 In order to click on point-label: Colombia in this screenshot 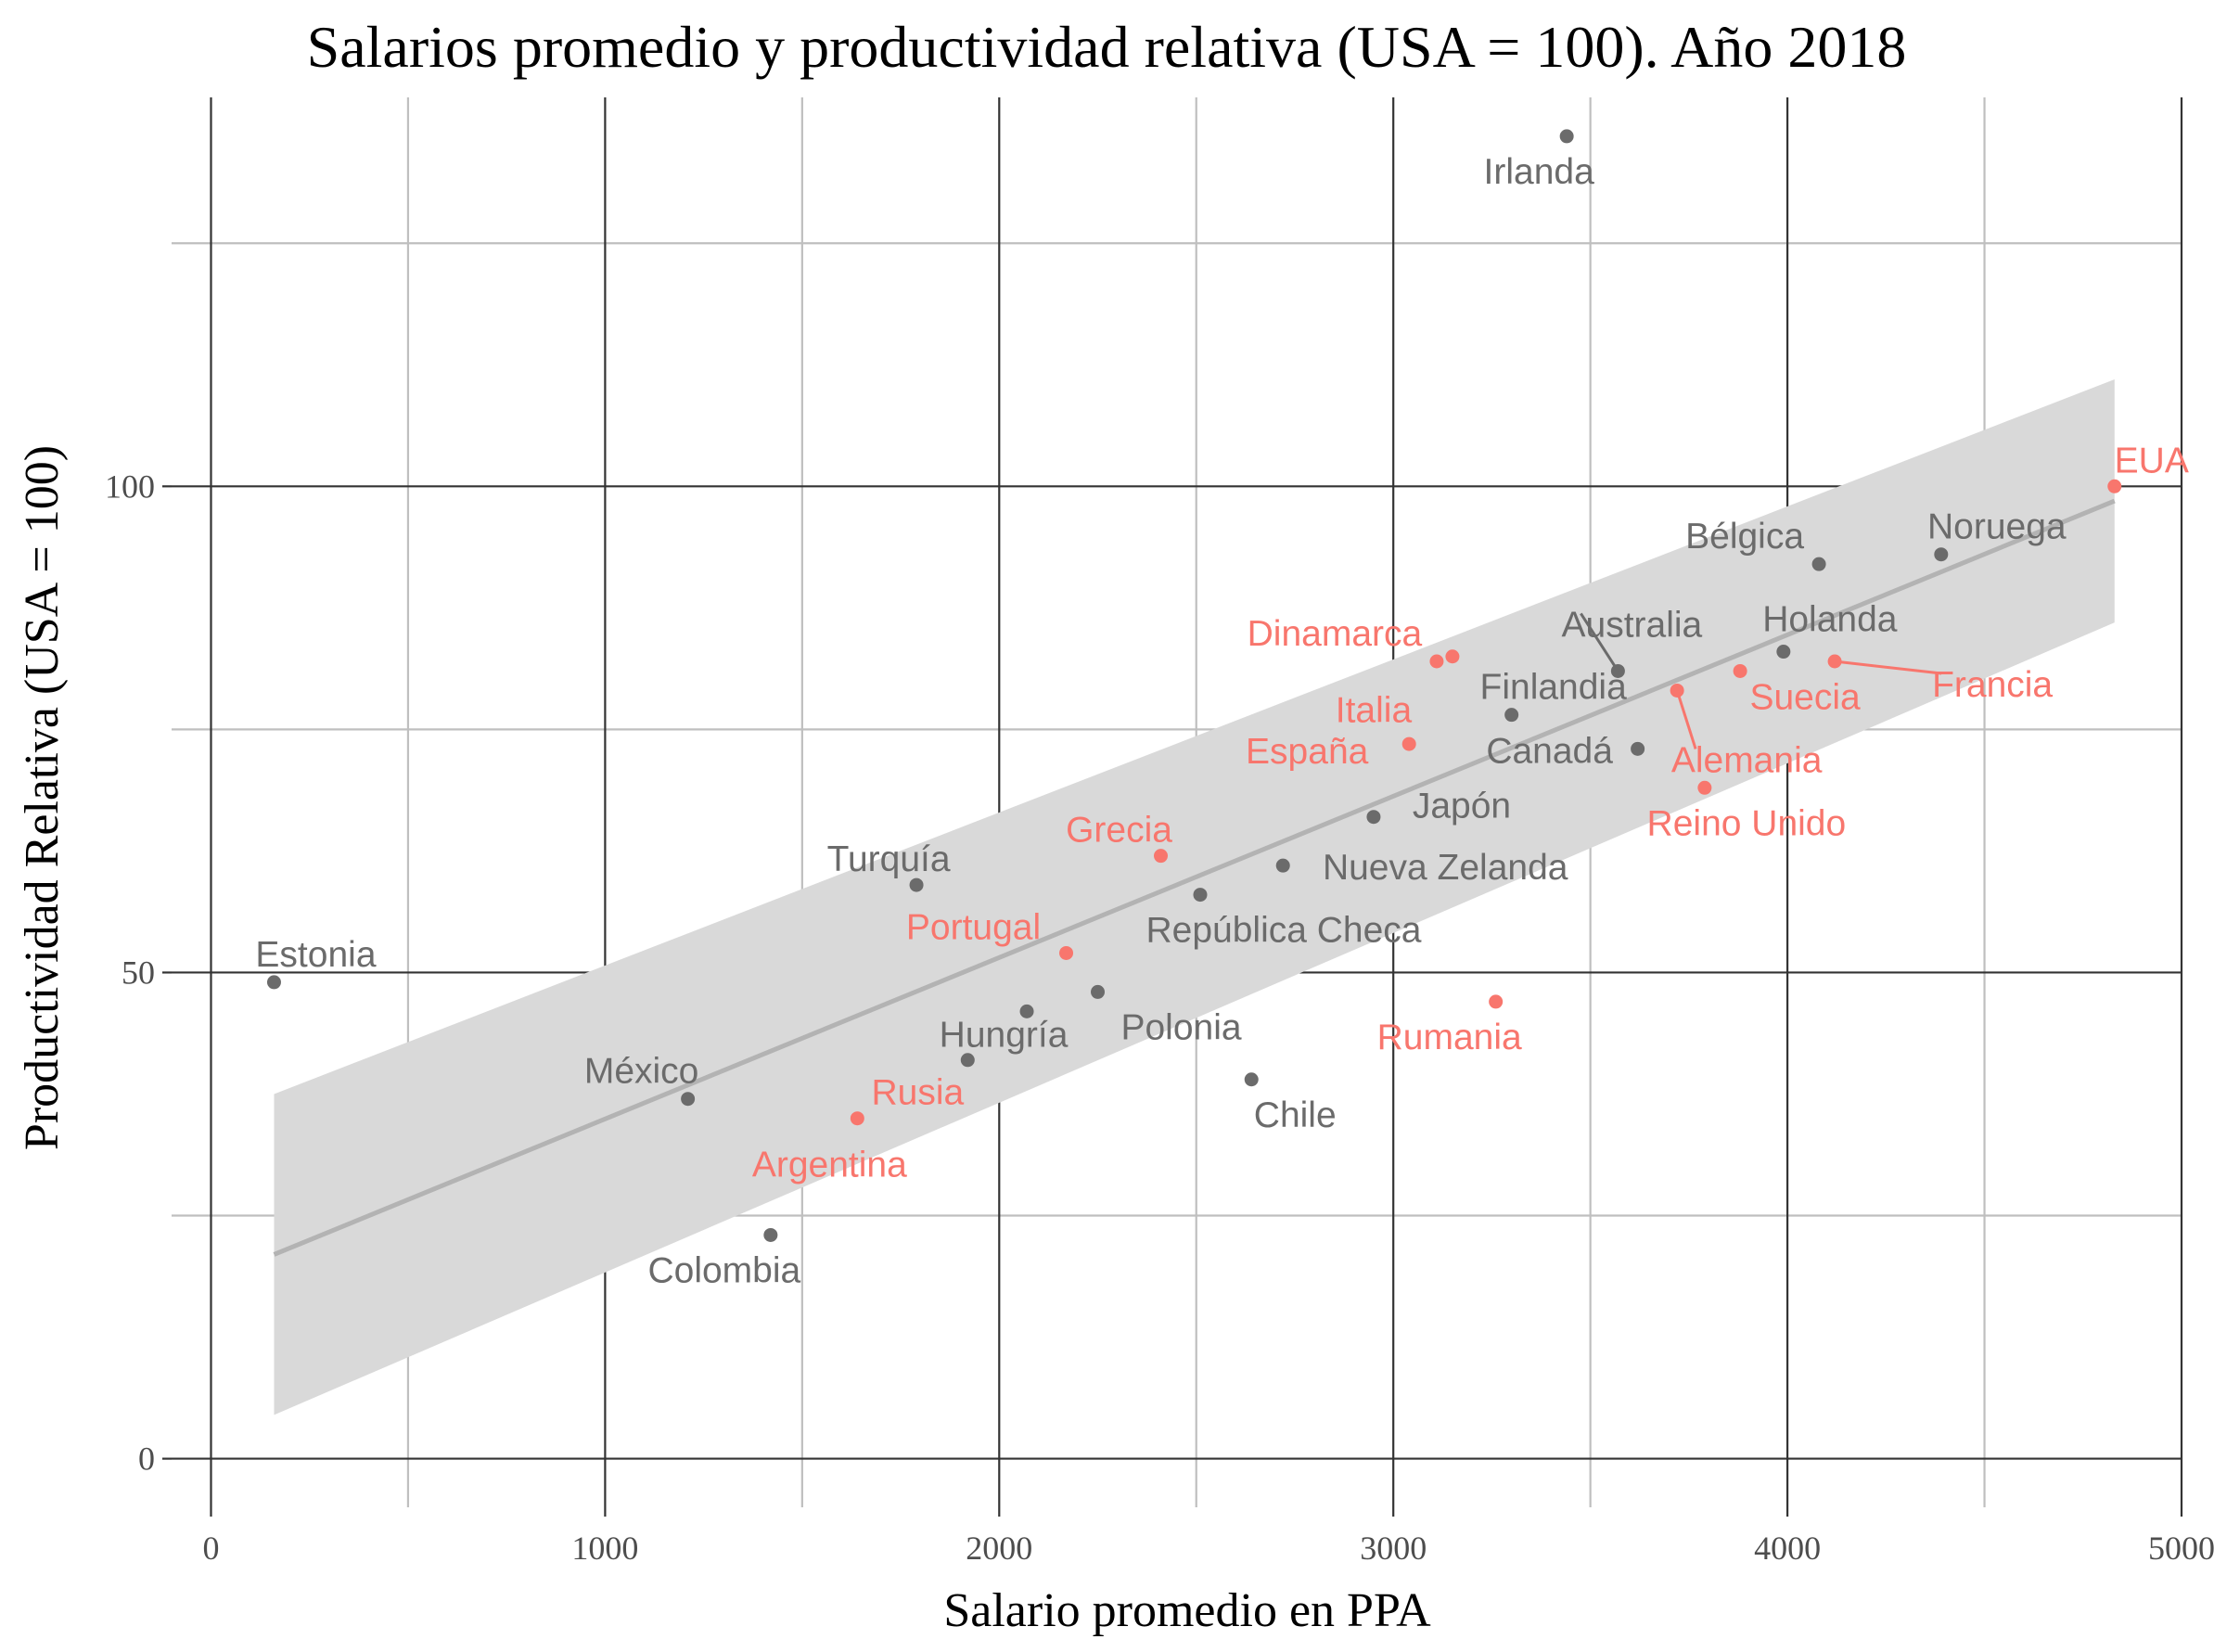, I will do `click(723, 1270)`.